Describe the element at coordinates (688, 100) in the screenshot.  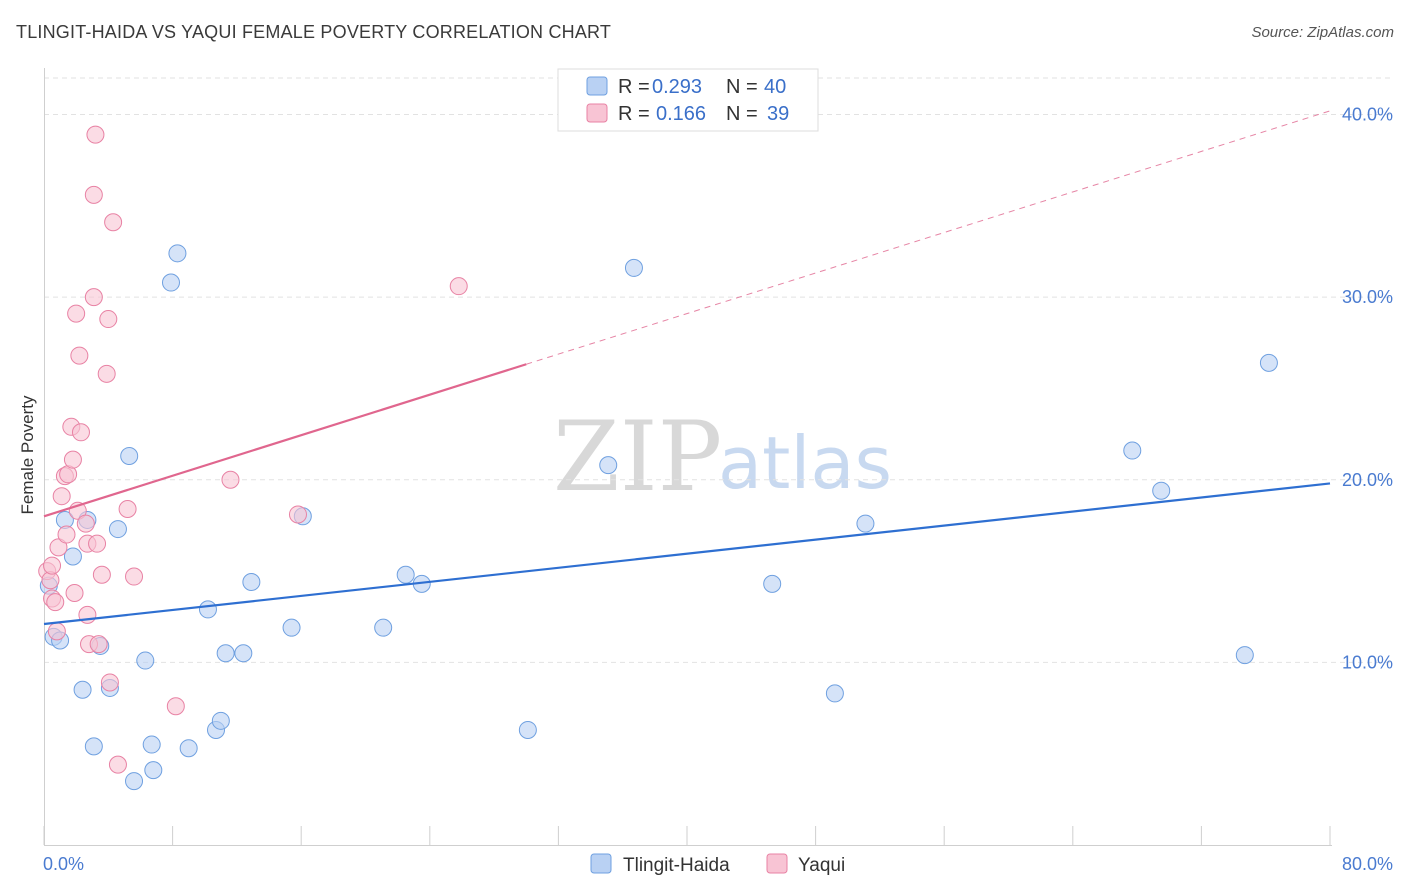
I see `stats-legend: R = 0.293 N = 40 R = 0.166 N = 39` at that location.